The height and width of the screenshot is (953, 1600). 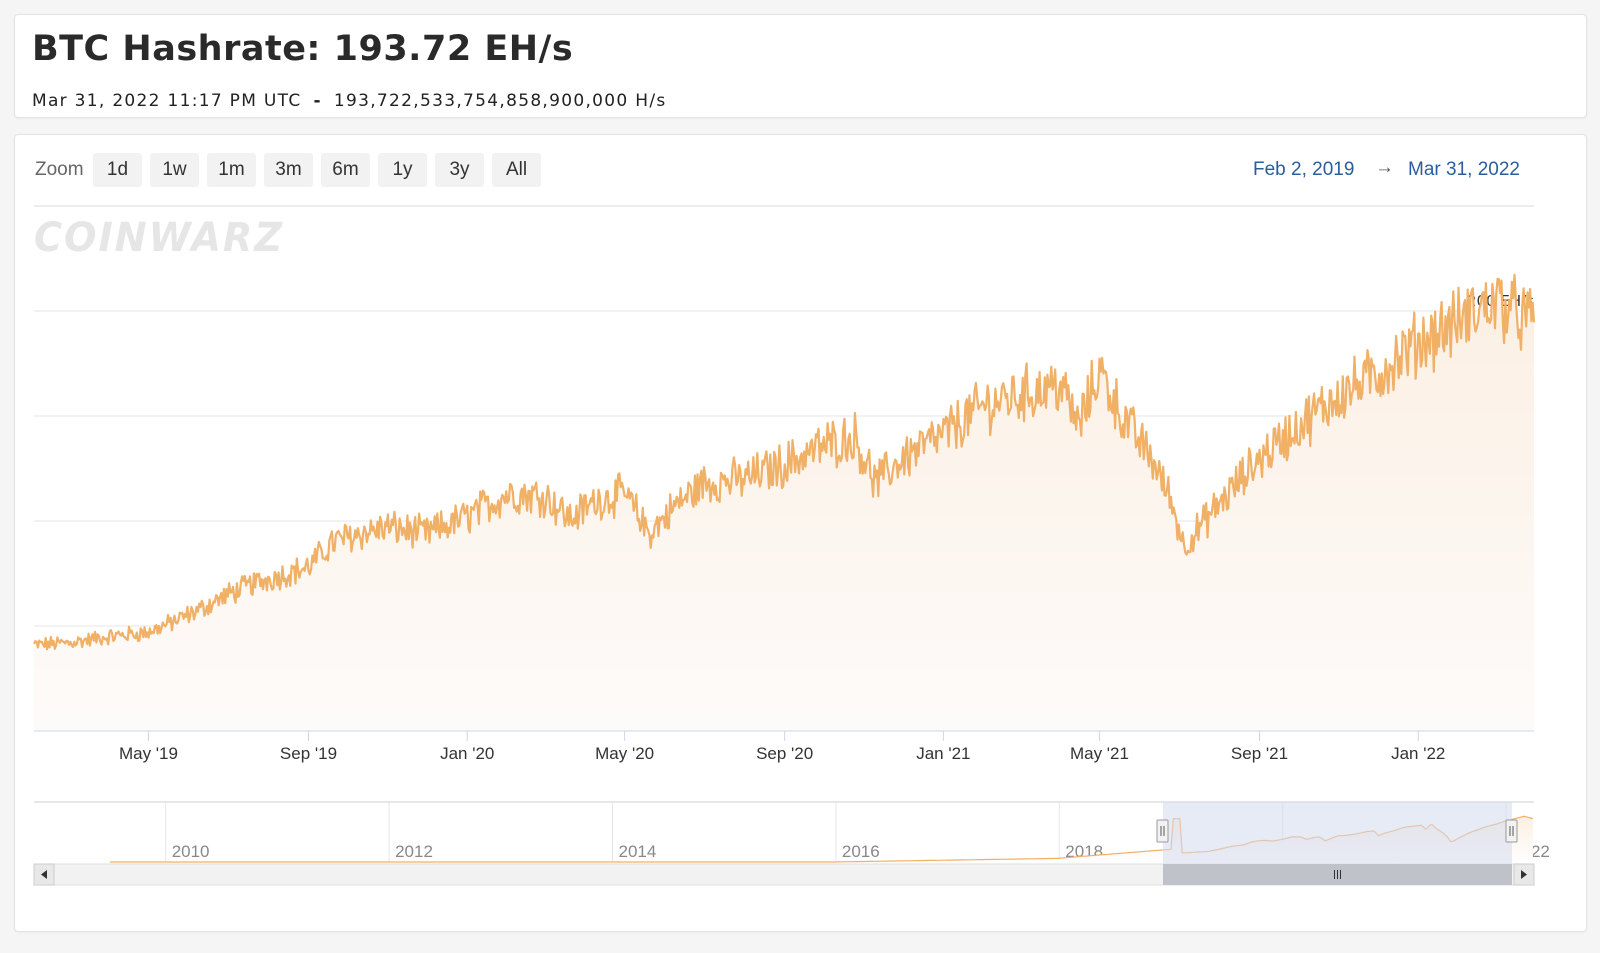 I want to click on zoom-6m-button: 6m, so click(x=345, y=170).